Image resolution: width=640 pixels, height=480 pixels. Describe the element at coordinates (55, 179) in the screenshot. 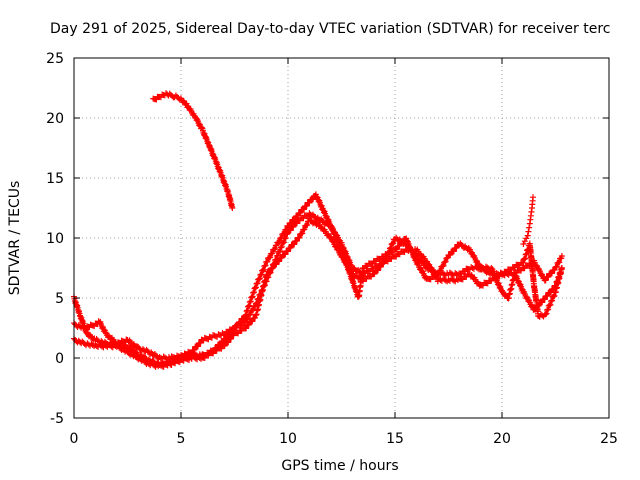

I see `y-tick-label: 15` at that location.